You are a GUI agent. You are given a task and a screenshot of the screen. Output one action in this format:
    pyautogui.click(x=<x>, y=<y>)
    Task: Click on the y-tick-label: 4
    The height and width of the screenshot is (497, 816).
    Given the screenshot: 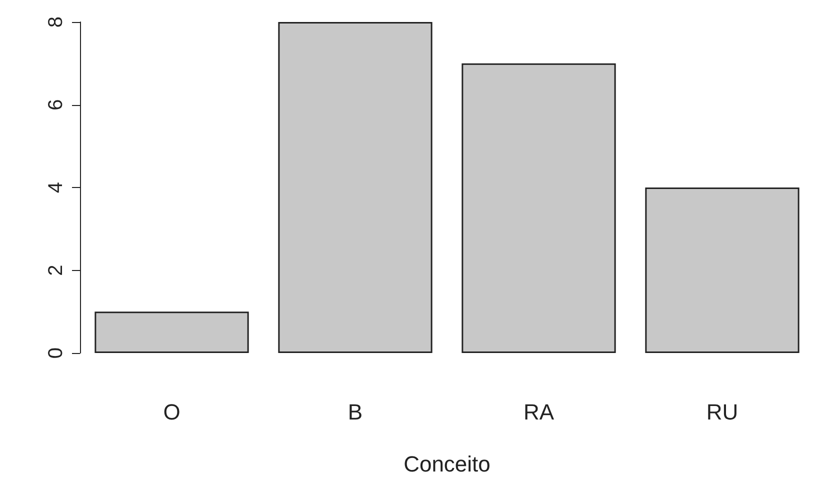 What is the action you would take?
    pyautogui.click(x=56, y=188)
    